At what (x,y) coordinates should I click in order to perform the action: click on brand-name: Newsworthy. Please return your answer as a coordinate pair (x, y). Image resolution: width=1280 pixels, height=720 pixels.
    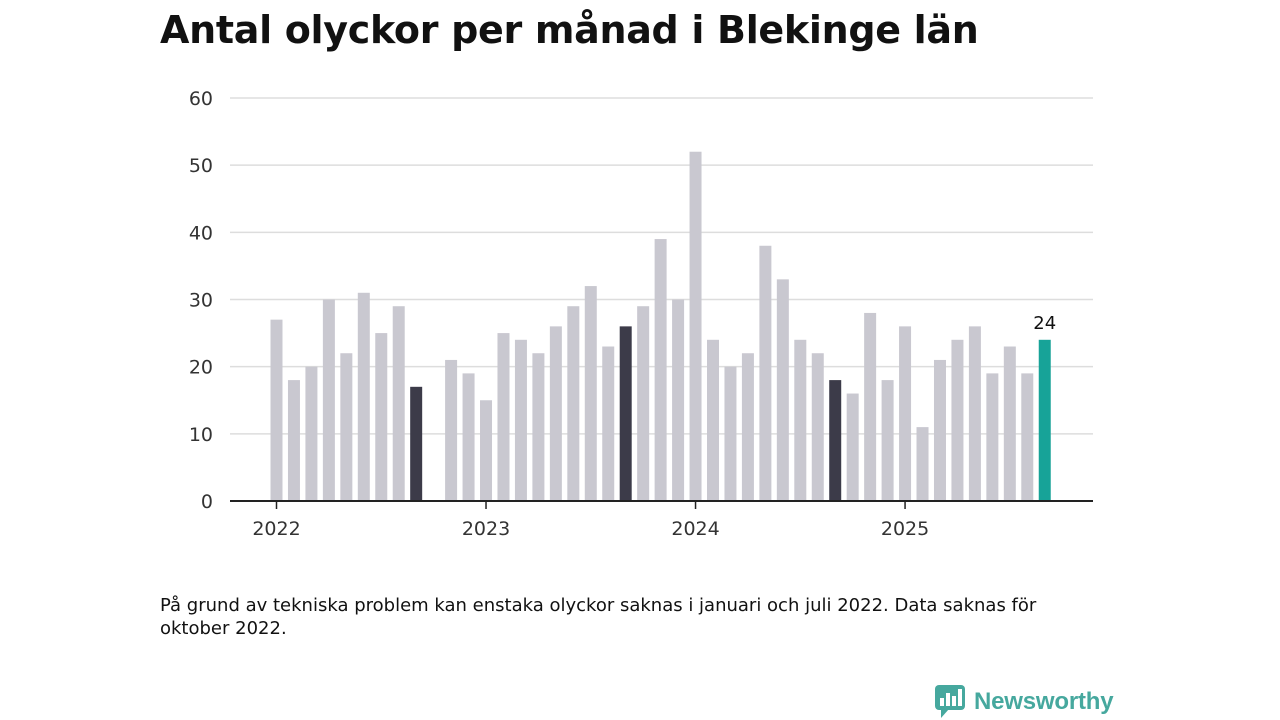
    Looking at the image, I should click on (1044, 701).